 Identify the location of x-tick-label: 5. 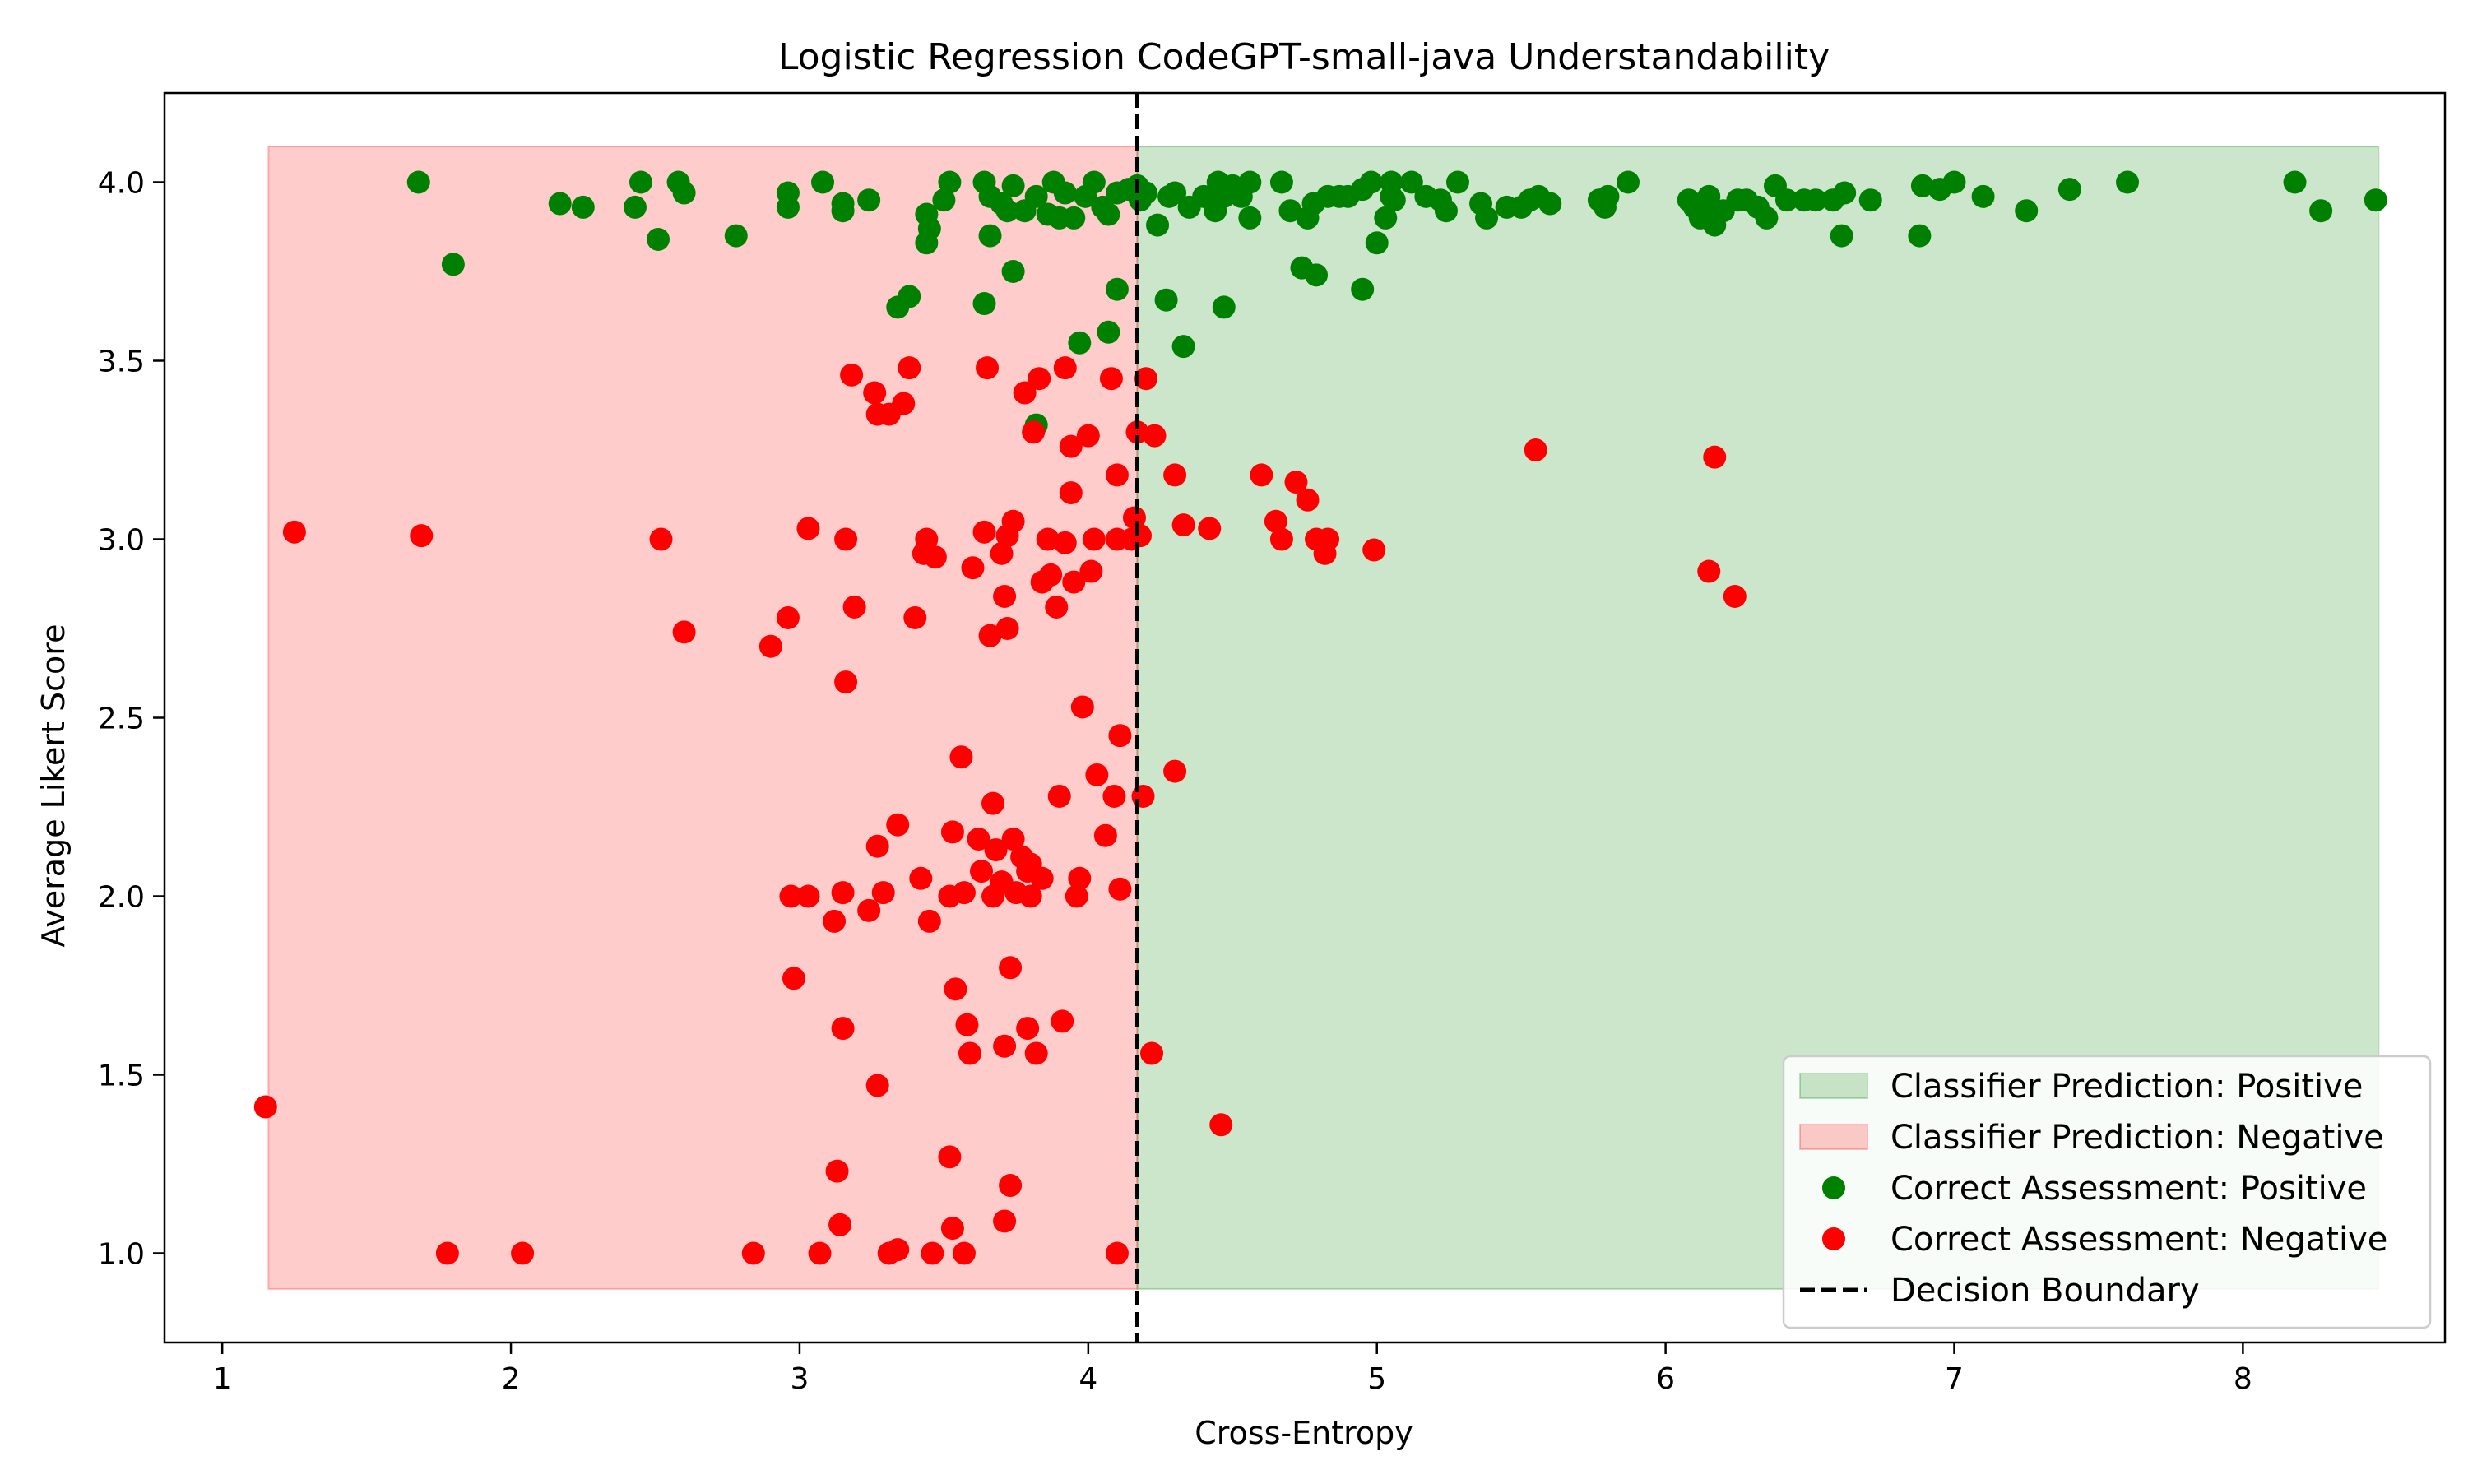
(1376, 1379).